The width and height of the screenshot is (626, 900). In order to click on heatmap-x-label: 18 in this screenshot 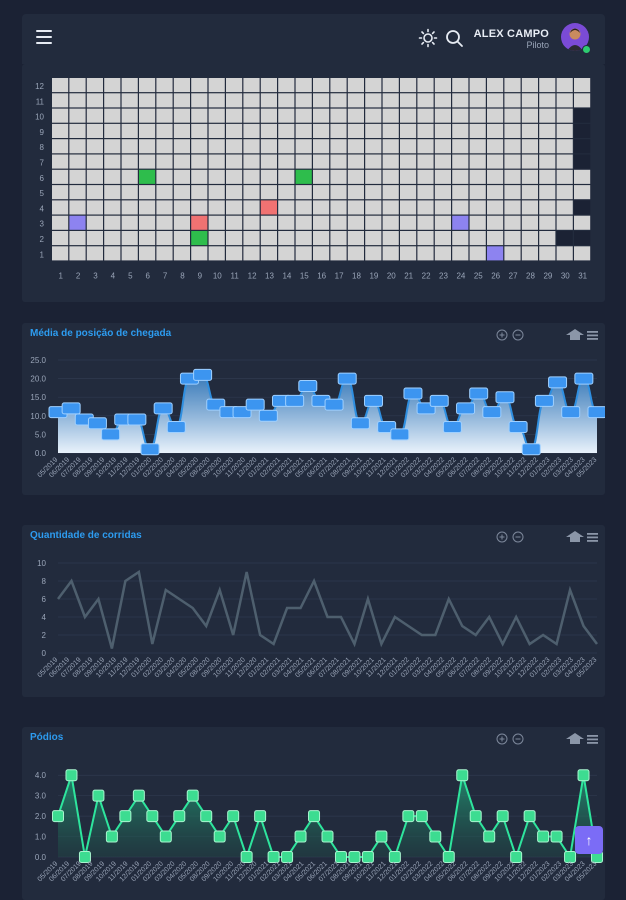, I will do `click(356, 276)`.